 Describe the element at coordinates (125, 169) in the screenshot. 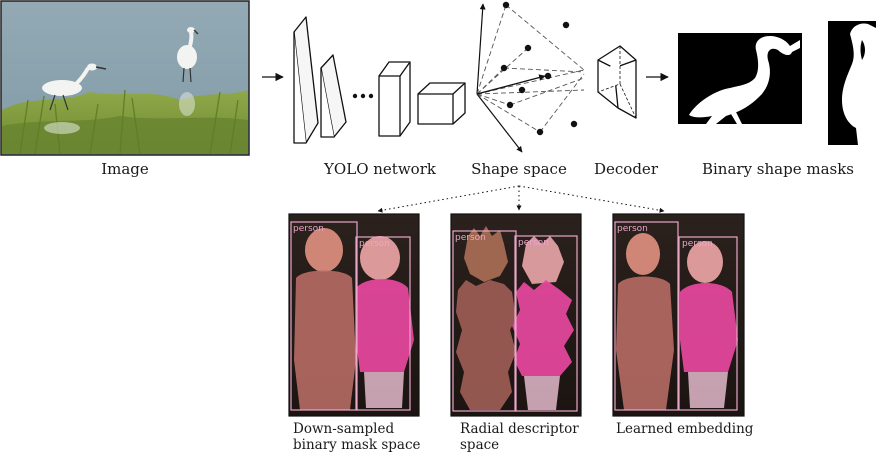

I see `label-image: Image` at that location.